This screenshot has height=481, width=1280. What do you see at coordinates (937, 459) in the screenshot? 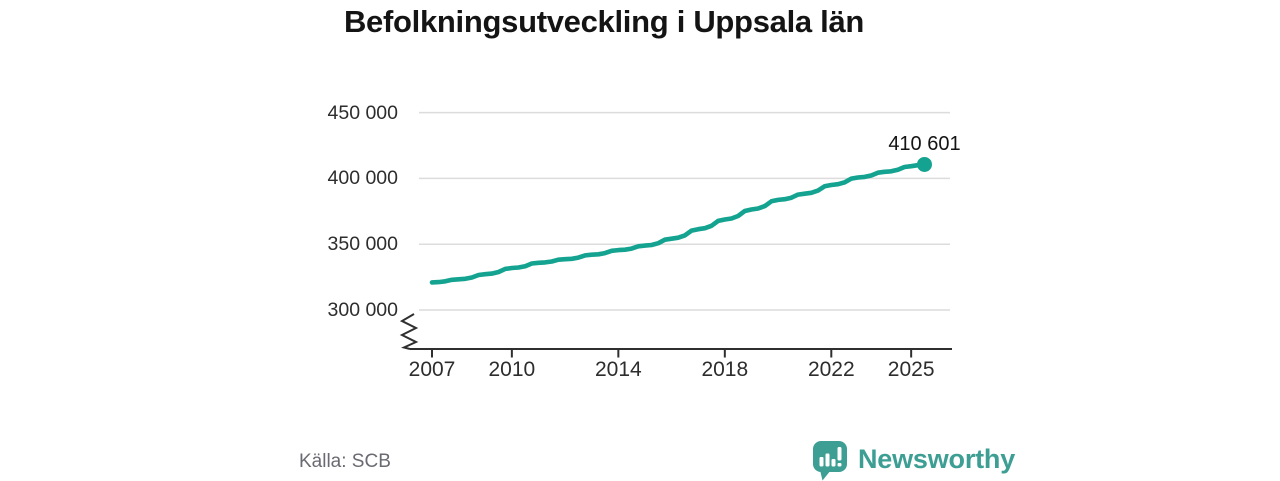
I see `newsworthy-logo-text: Newsworthy` at bounding box center [937, 459].